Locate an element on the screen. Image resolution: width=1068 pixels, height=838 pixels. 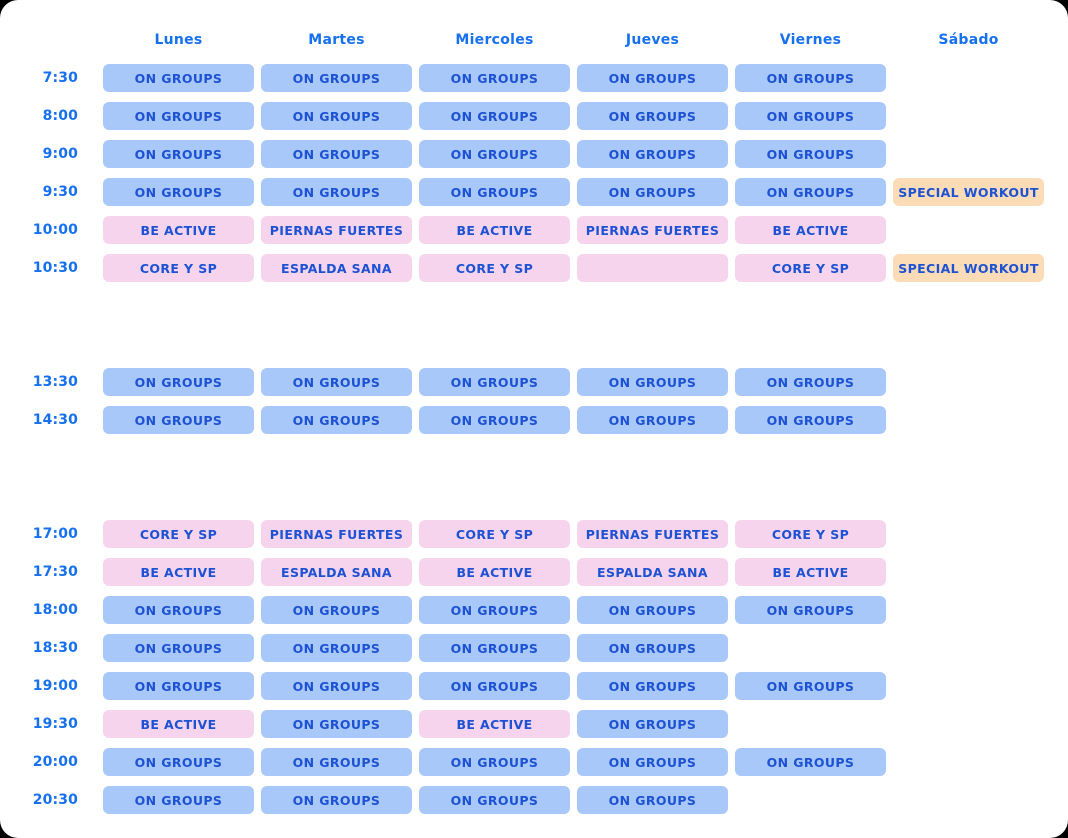
time-label: 9:00 is located at coordinates (60, 154).